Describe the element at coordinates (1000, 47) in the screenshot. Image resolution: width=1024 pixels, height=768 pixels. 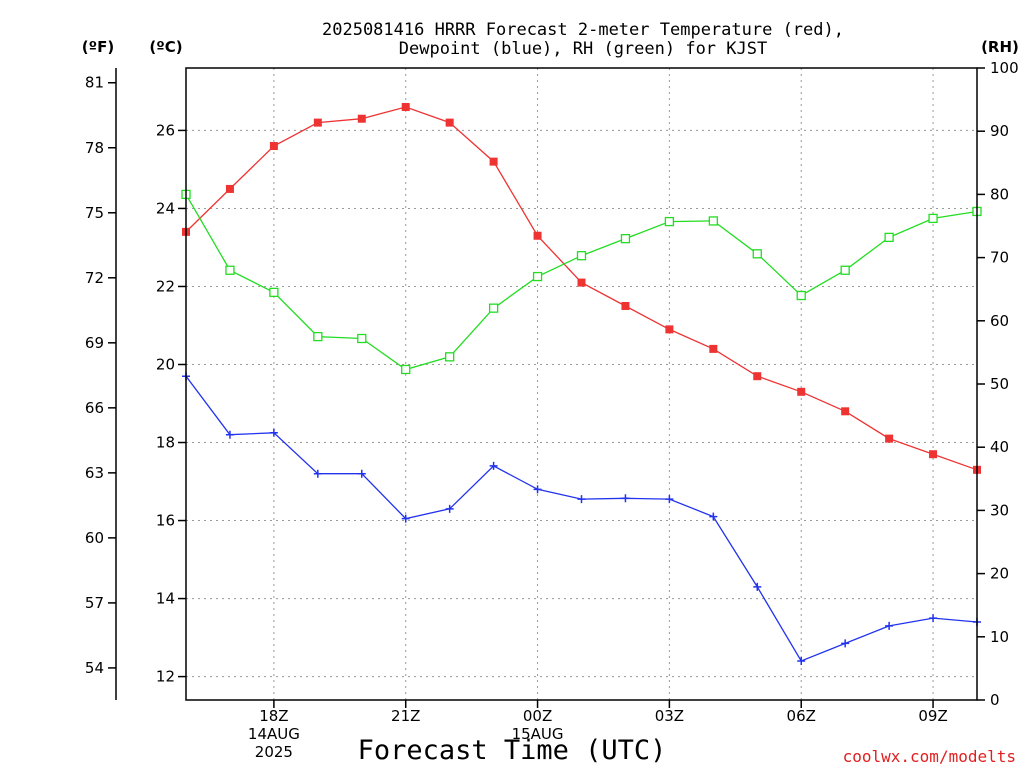
I see `rh-unit-label: (RH)` at that location.